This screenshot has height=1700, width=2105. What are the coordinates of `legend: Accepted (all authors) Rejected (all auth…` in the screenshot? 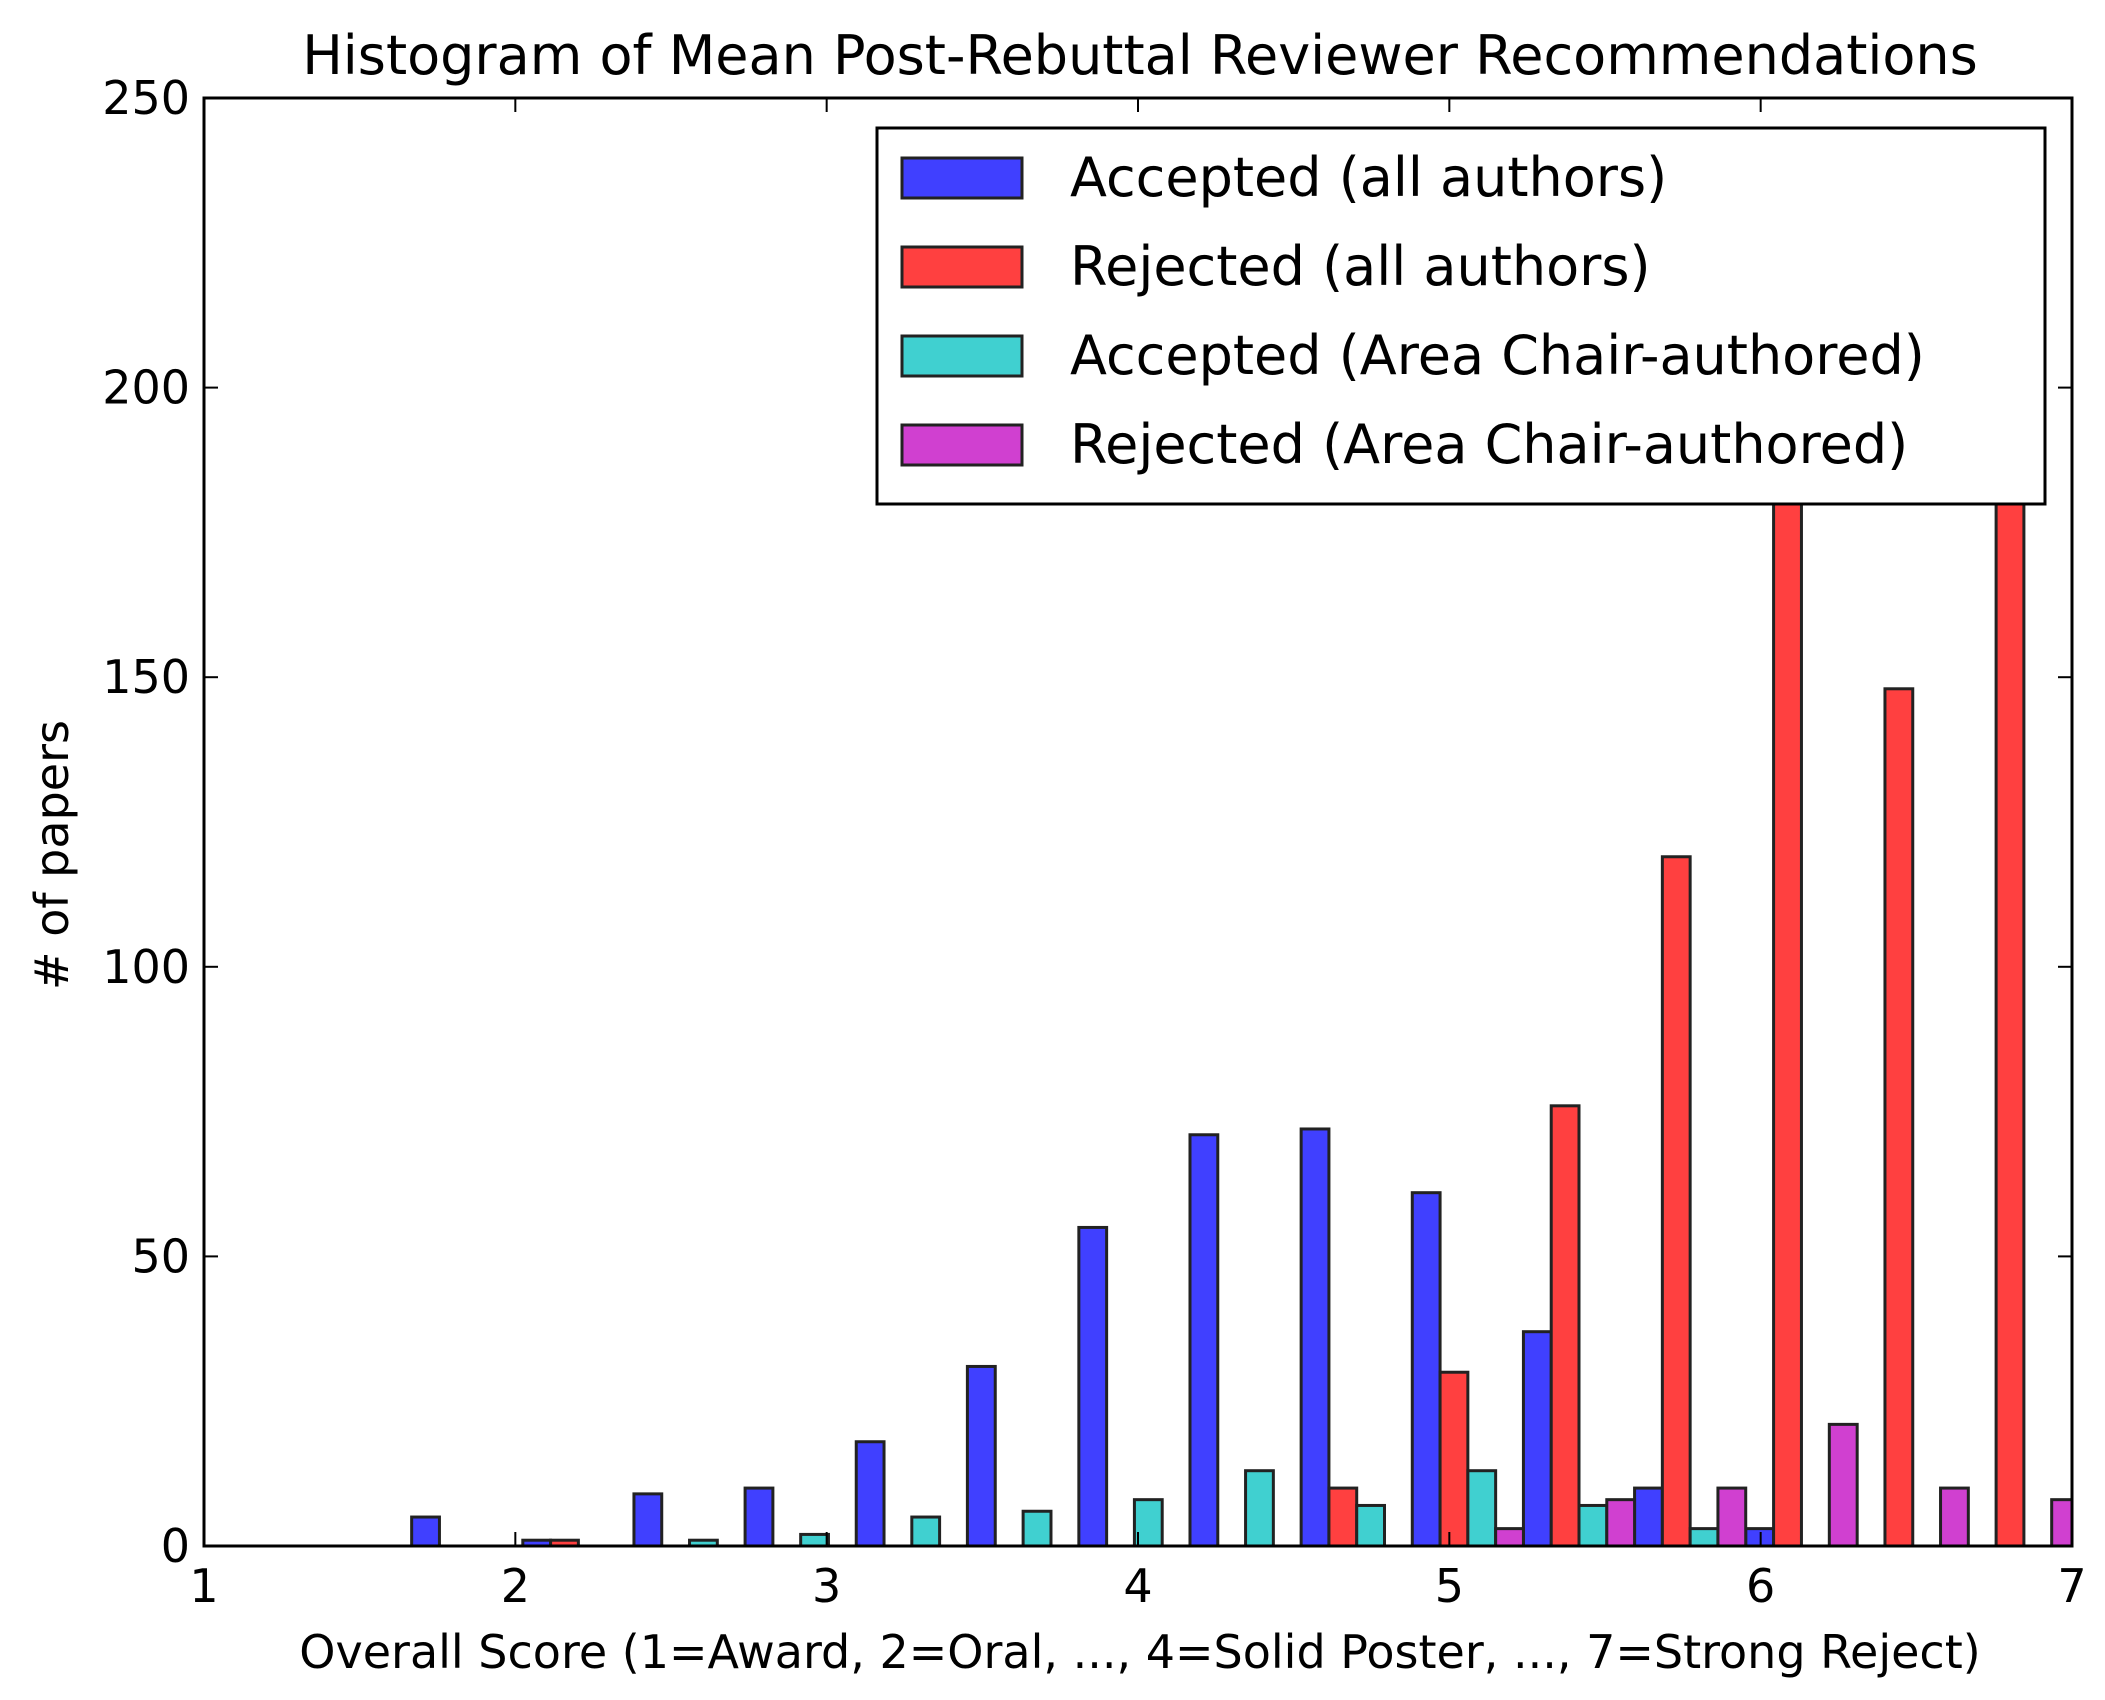 It's located at (1461, 316).